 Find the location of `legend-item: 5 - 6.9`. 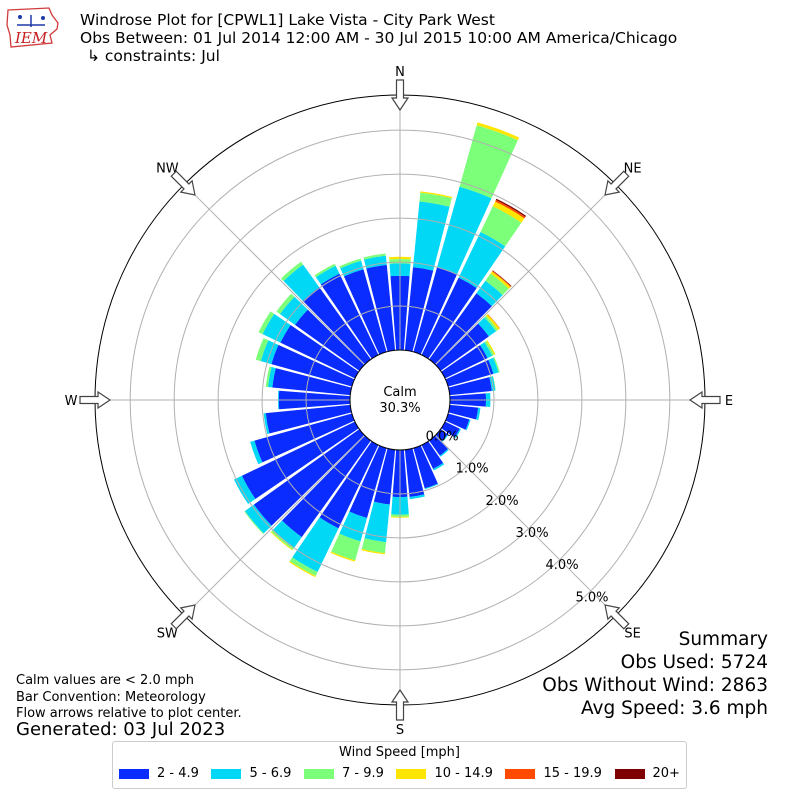

legend-item: 5 - 6.9 is located at coordinates (251, 773).